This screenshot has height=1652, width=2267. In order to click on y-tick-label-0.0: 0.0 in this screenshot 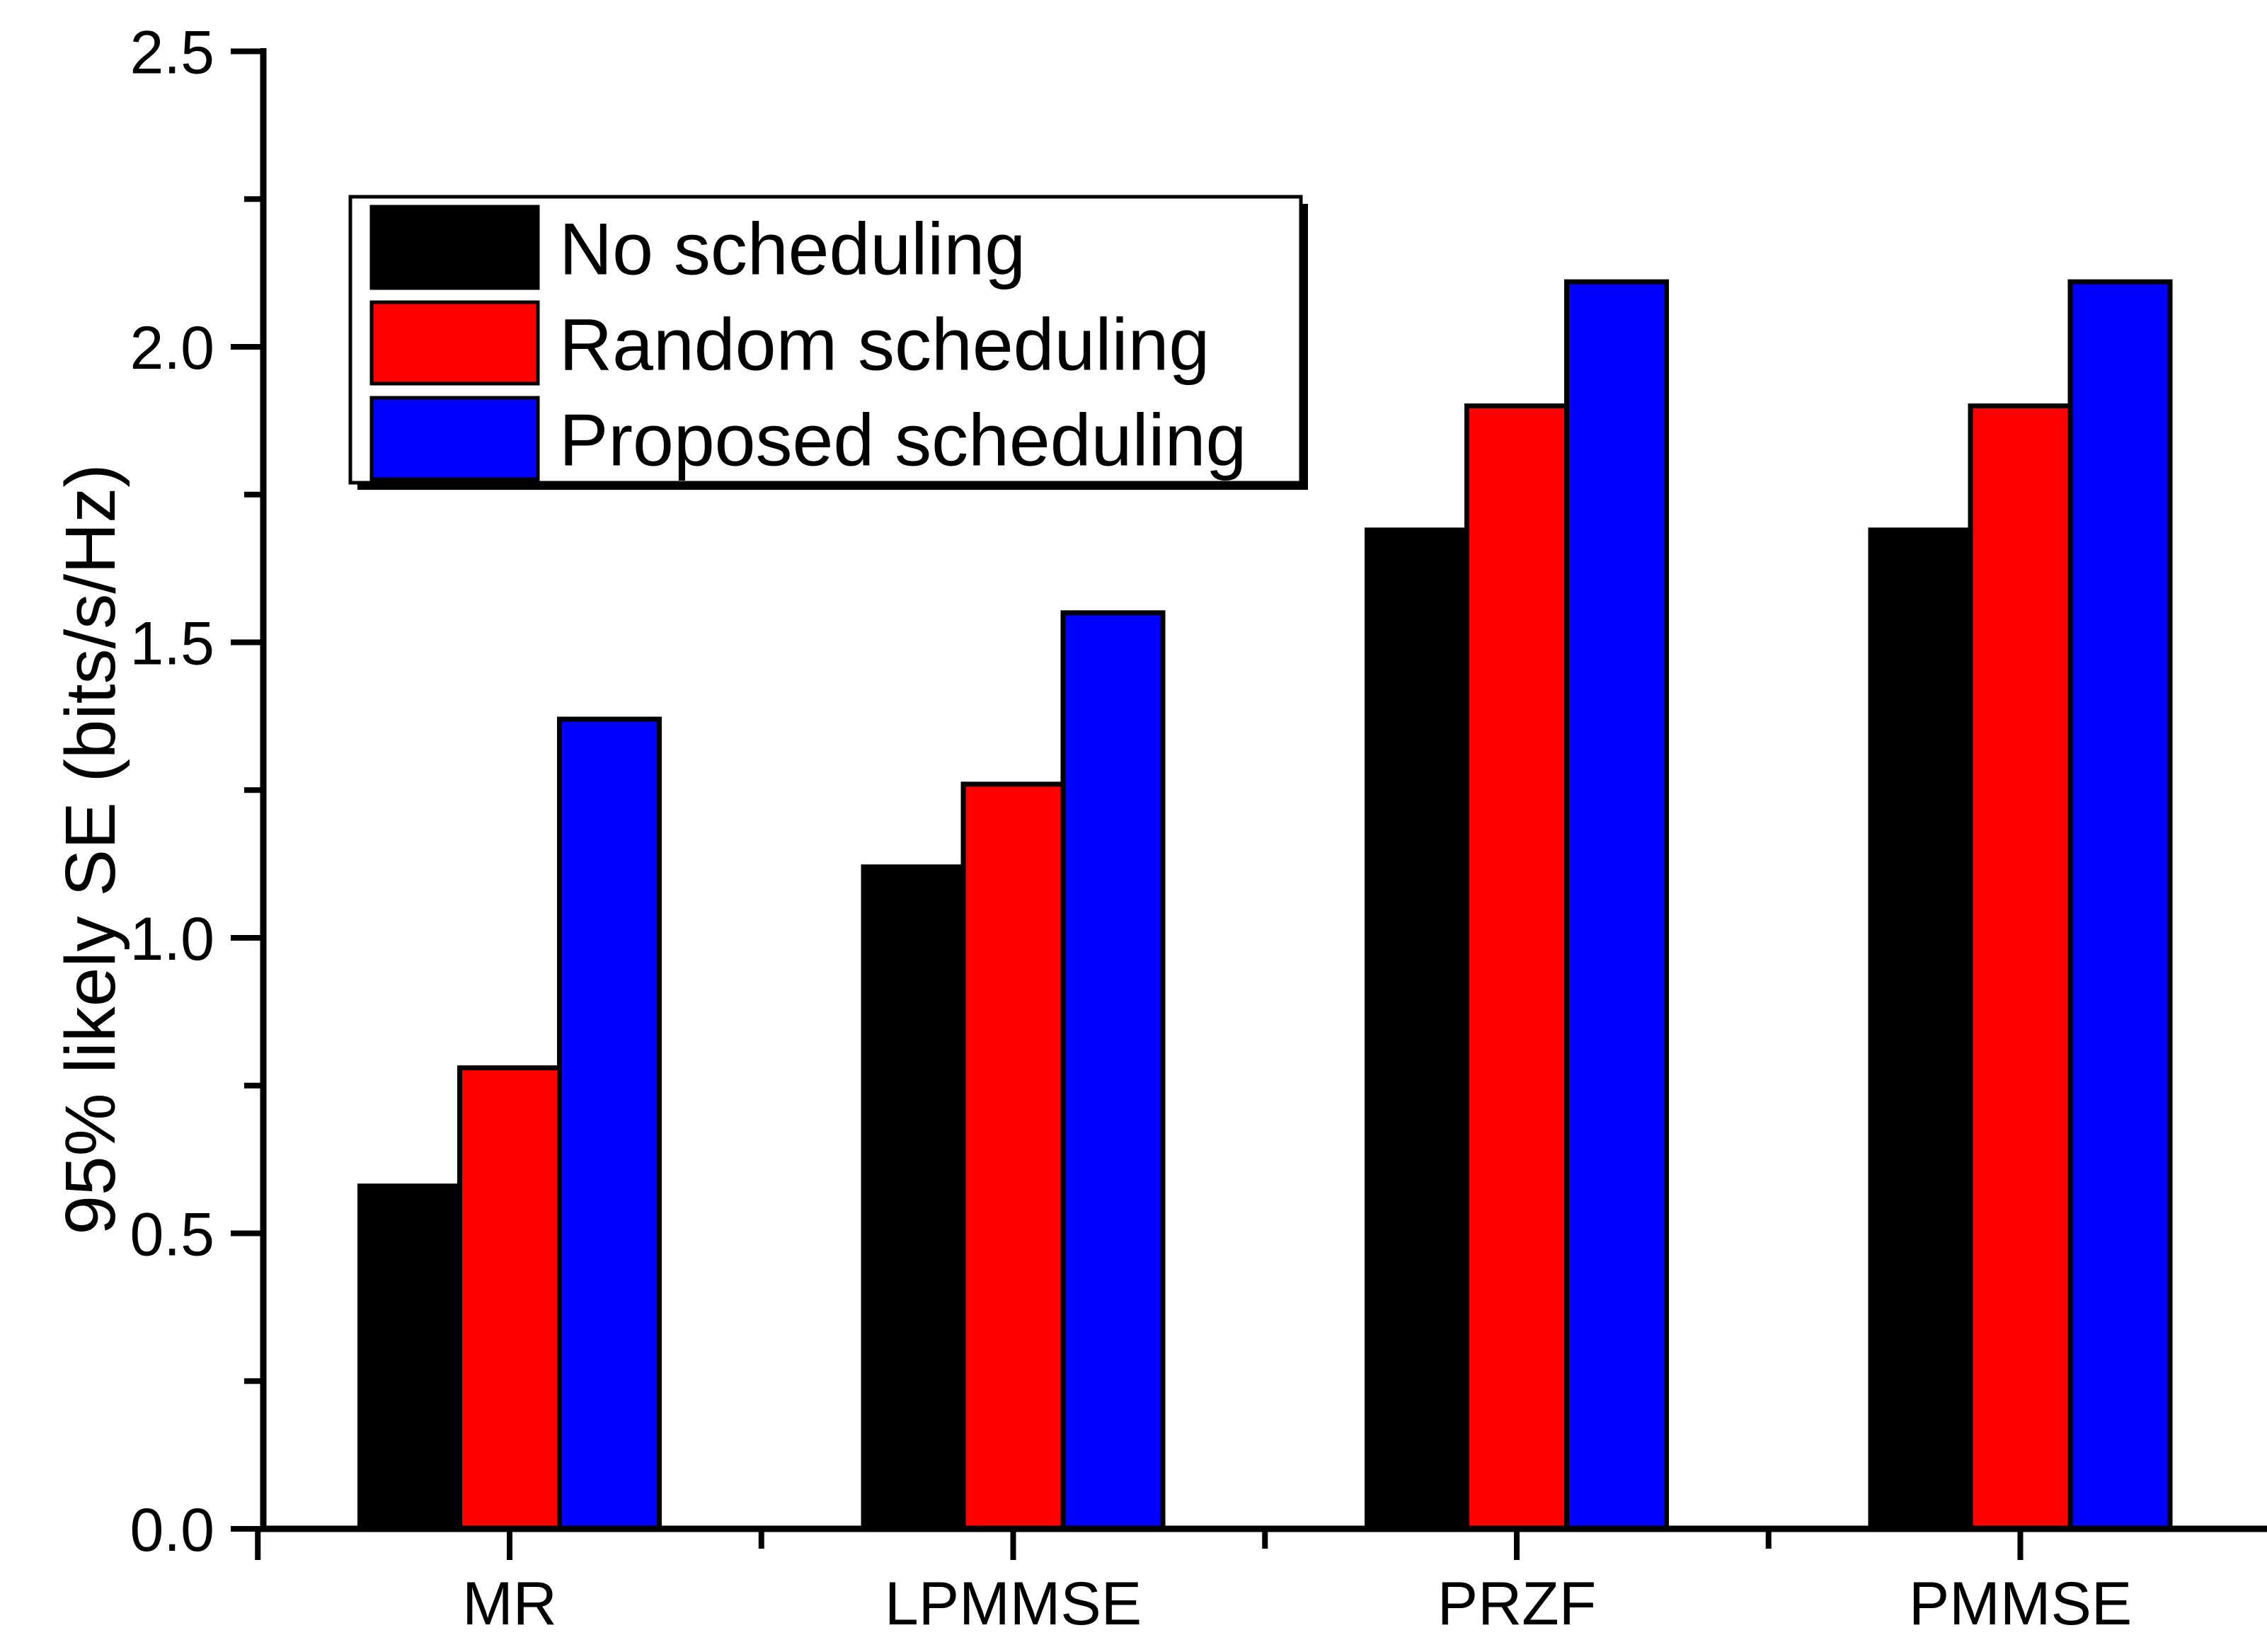, I will do `click(172, 1530)`.